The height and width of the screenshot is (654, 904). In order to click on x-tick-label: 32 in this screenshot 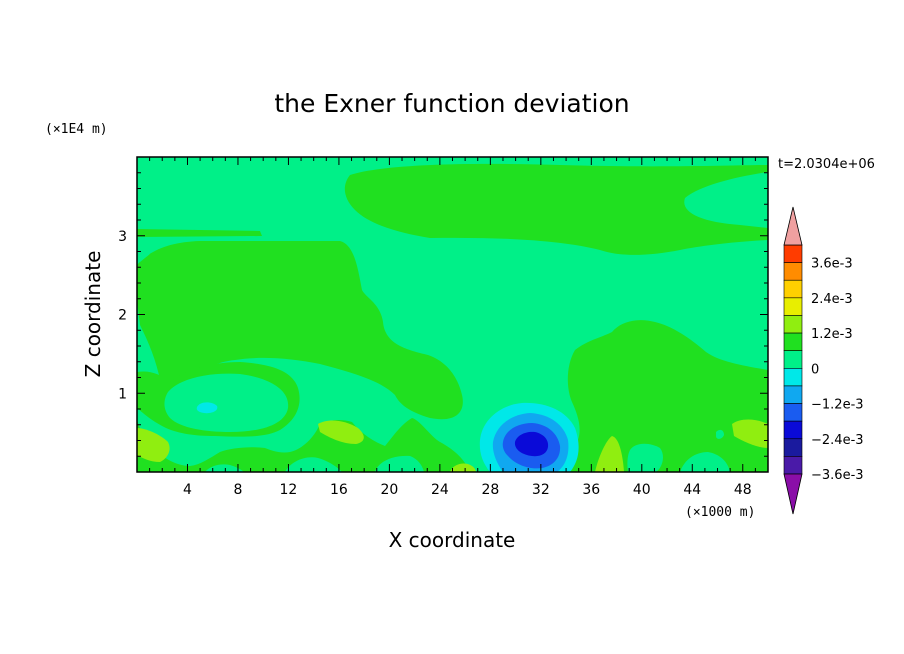, I will do `click(541, 490)`.